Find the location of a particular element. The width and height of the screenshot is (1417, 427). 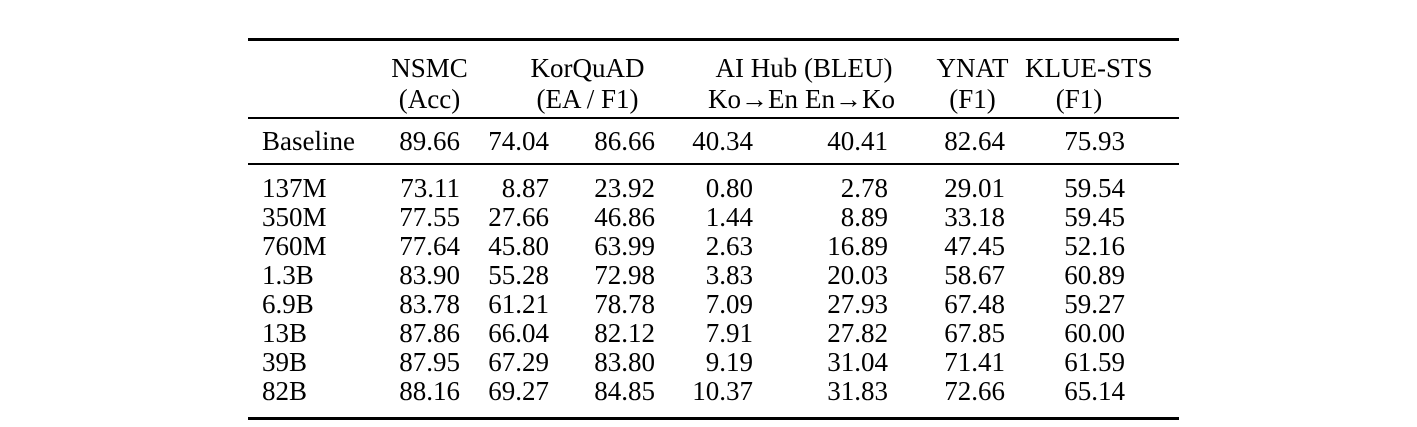

score-cell: 72.66 is located at coordinates (974, 391).